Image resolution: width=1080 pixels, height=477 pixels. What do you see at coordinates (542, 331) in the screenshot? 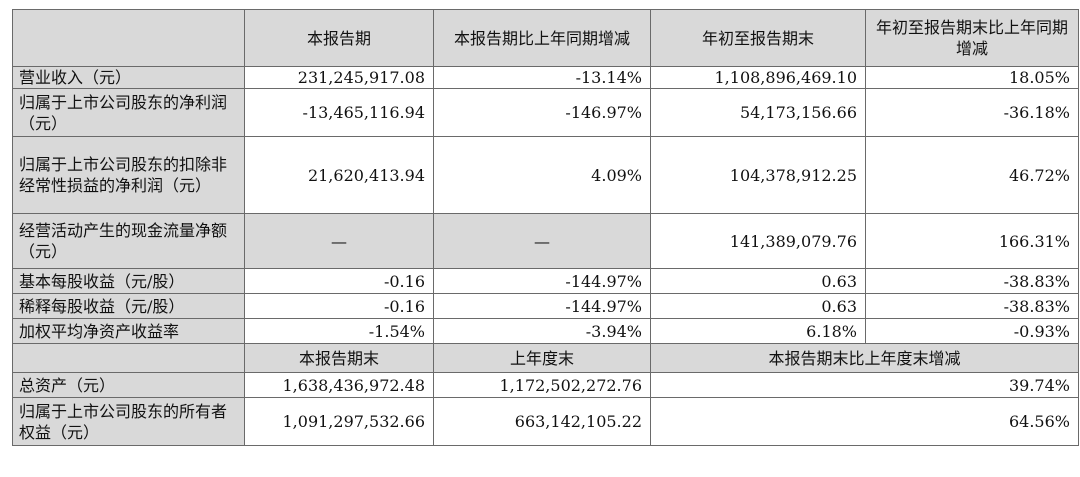
I see `cell-value: -3.94%` at bounding box center [542, 331].